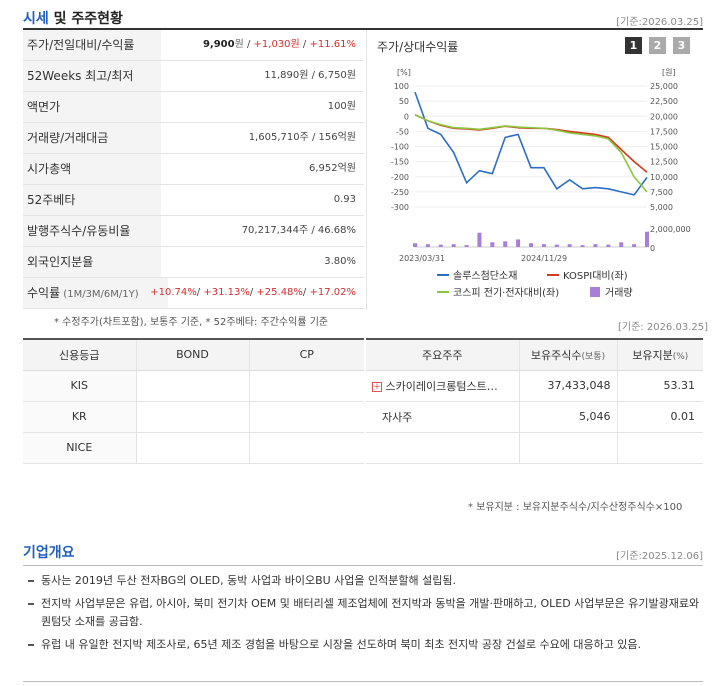 Image resolution: width=721 pixels, height=686 pixels. I want to click on quote-row-market-cap: 시가총액 6,952억원, so click(193, 169).